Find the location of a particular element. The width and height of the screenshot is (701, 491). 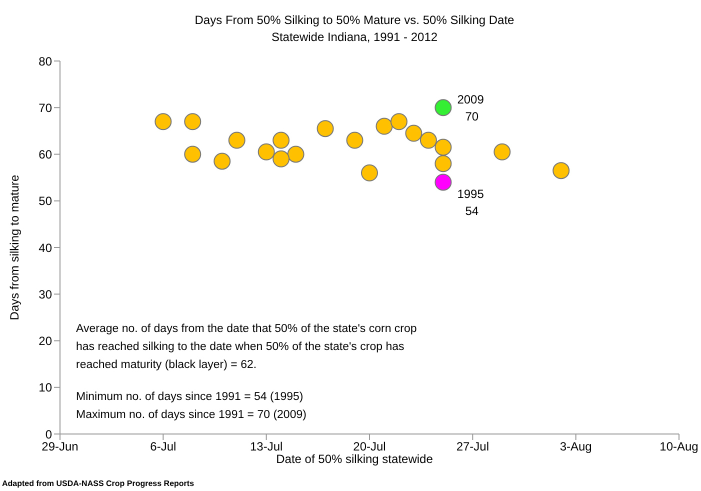

x-tick-label: 6-Jul is located at coordinates (163, 447).